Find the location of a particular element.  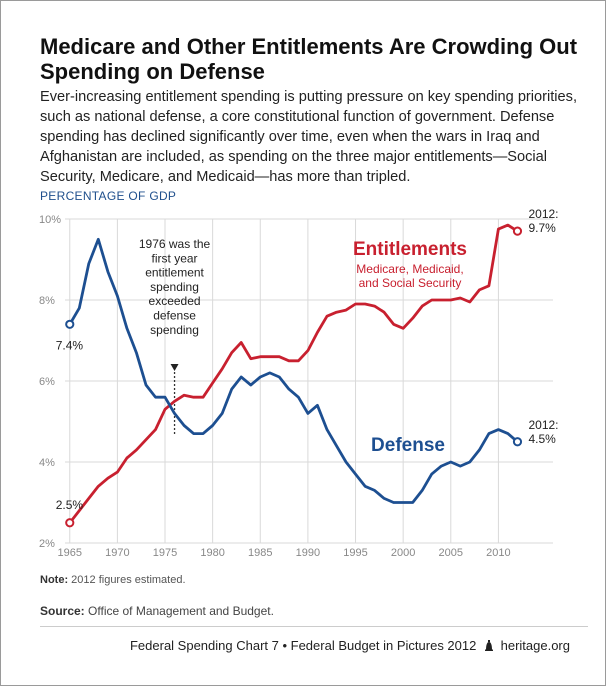

annotation-text-line: entitlement is located at coordinates (174, 273).